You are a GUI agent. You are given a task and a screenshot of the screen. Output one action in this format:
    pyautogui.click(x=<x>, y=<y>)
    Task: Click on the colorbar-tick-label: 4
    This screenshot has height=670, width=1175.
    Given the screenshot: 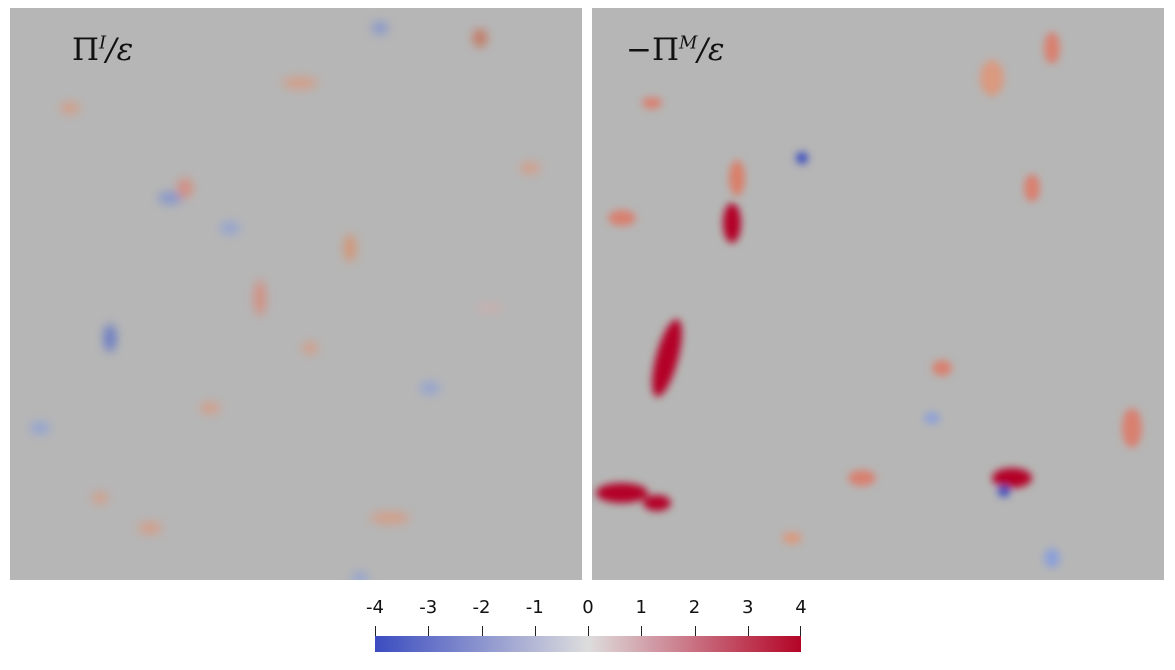 What is the action you would take?
    pyautogui.click(x=801, y=607)
    